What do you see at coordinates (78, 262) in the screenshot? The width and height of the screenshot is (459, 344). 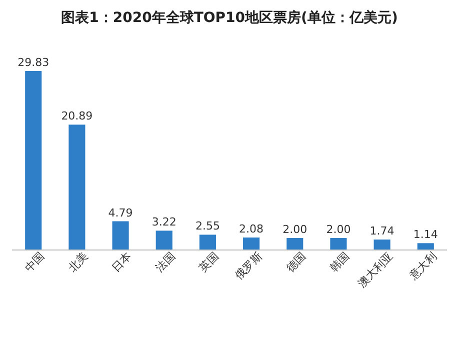 I see `x-tick-label: 北美` at bounding box center [78, 262].